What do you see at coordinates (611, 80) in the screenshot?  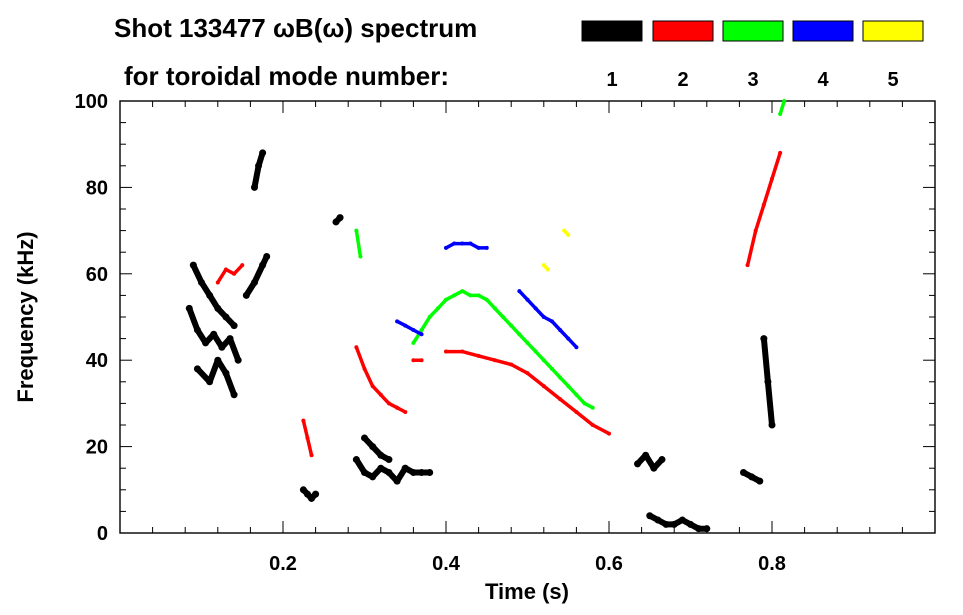 I see `legend-label-1: 1` at bounding box center [611, 80].